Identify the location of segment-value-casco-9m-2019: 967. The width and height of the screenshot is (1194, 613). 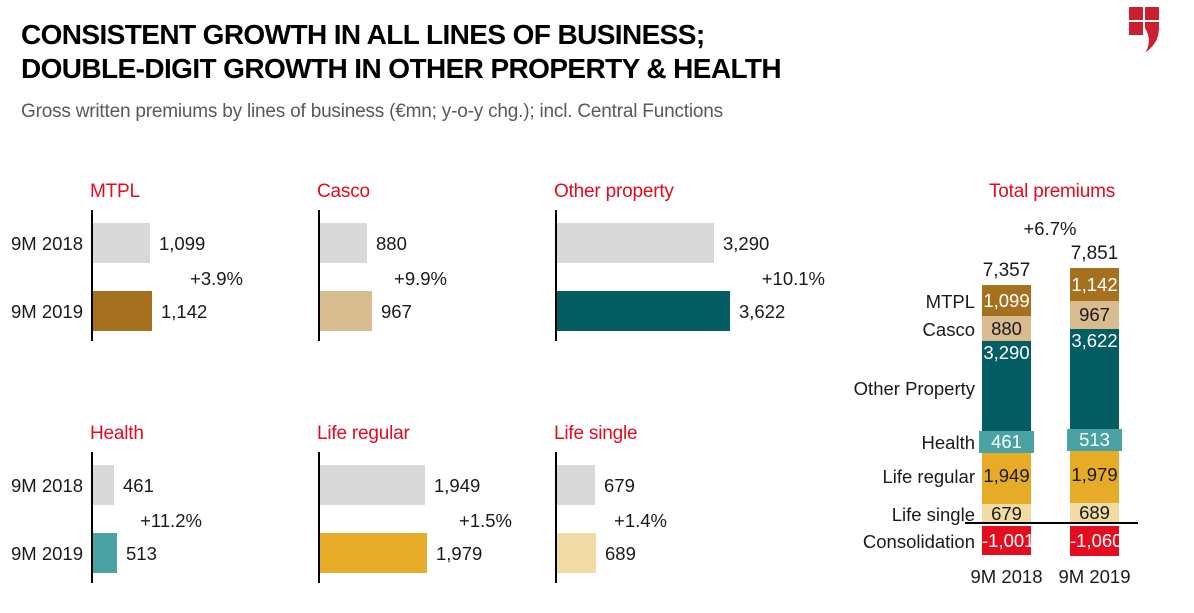
(1094, 314).